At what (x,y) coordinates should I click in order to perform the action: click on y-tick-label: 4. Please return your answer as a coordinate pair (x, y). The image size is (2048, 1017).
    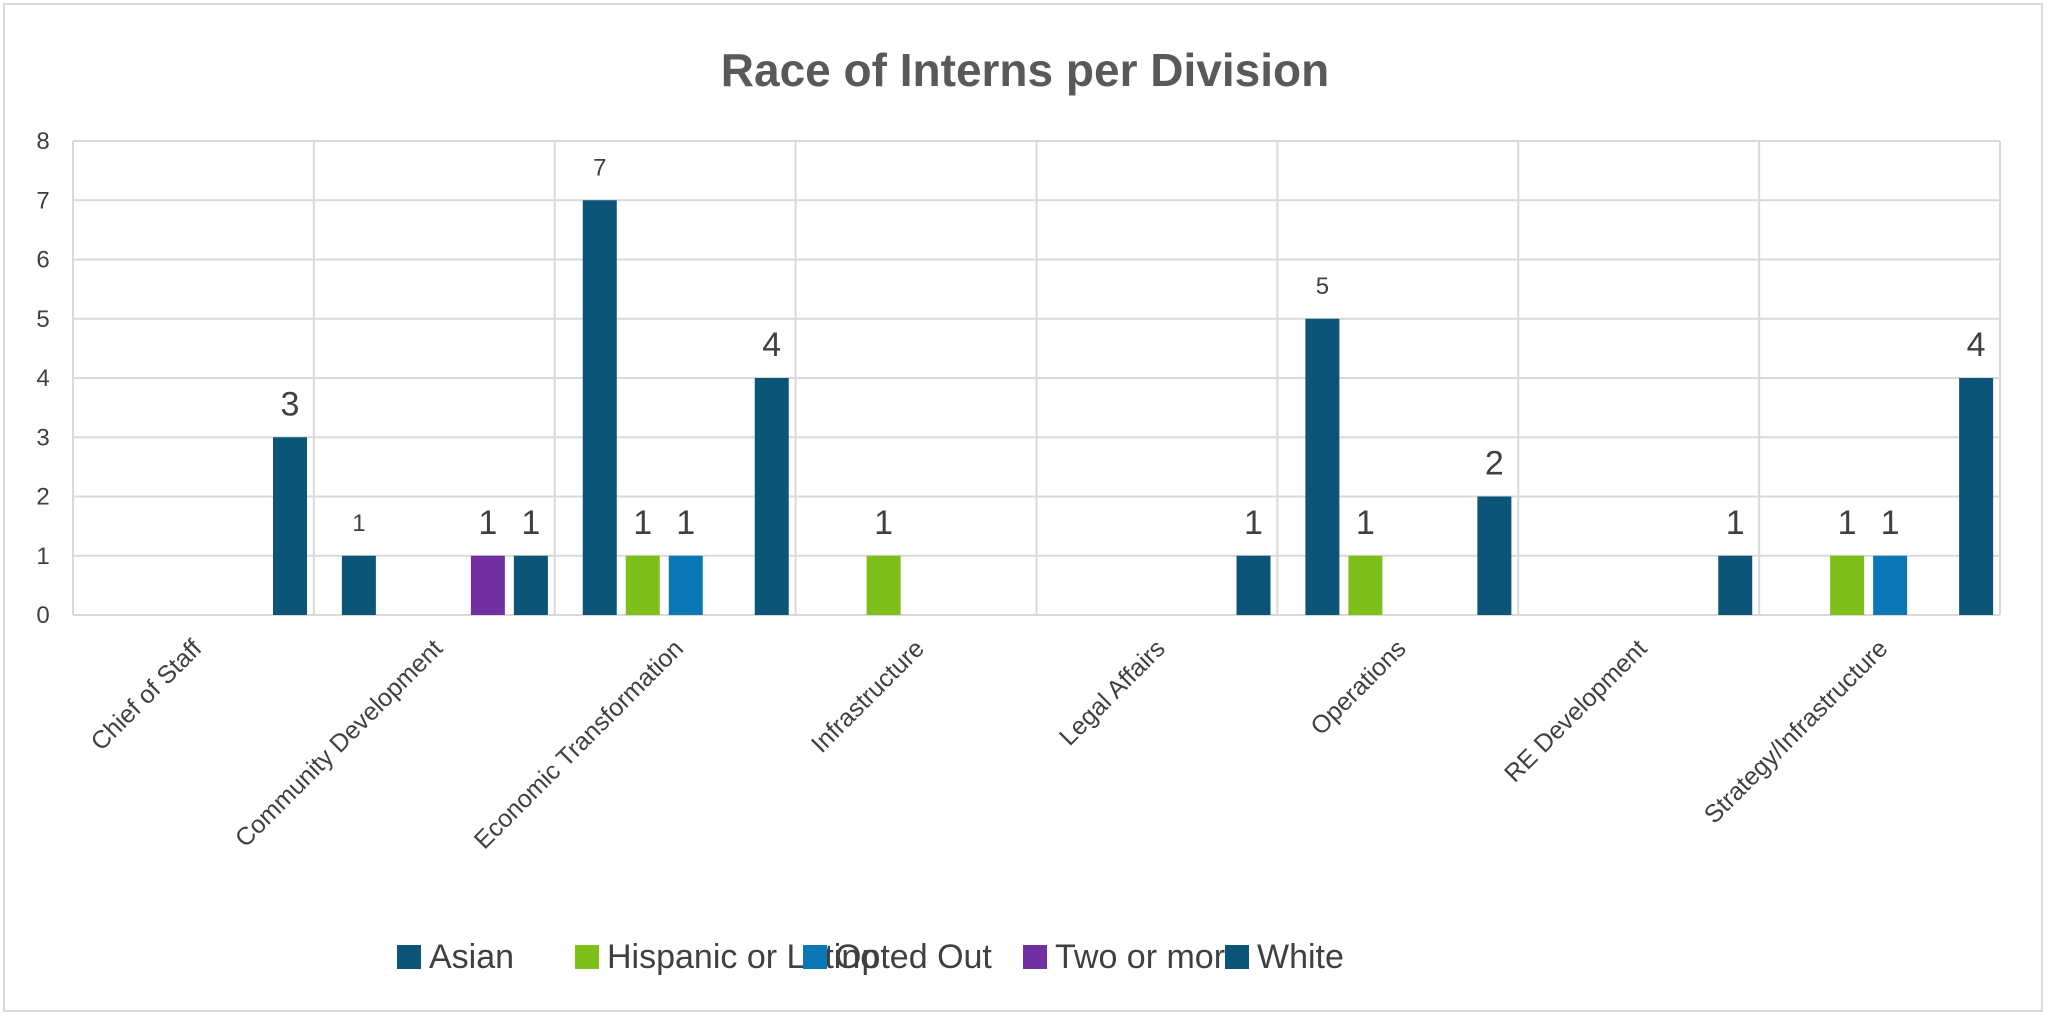
    Looking at the image, I should click on (42, 378).